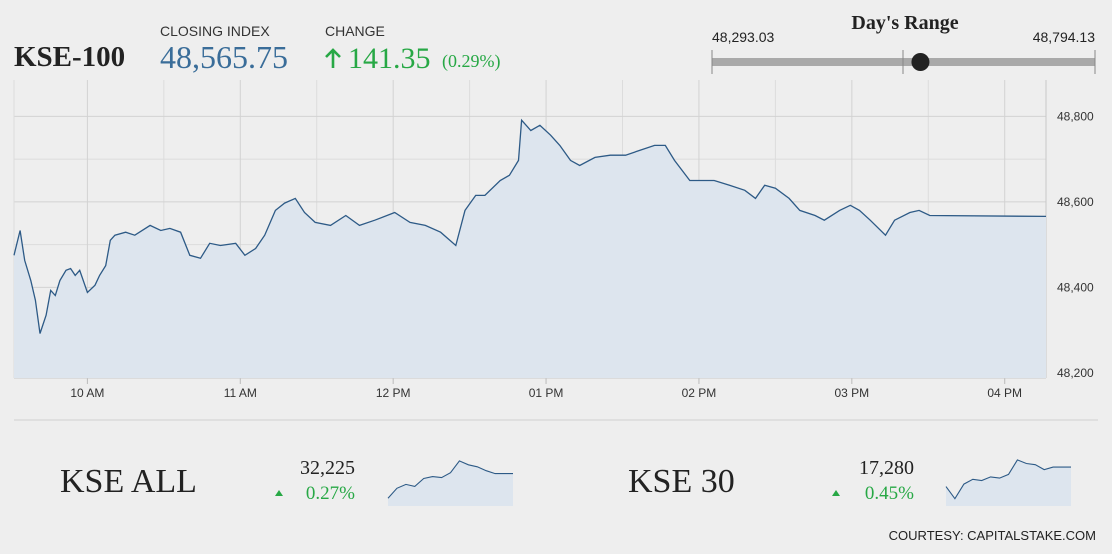  I want to click on index-name: KSE ALL, so click(128, 481).